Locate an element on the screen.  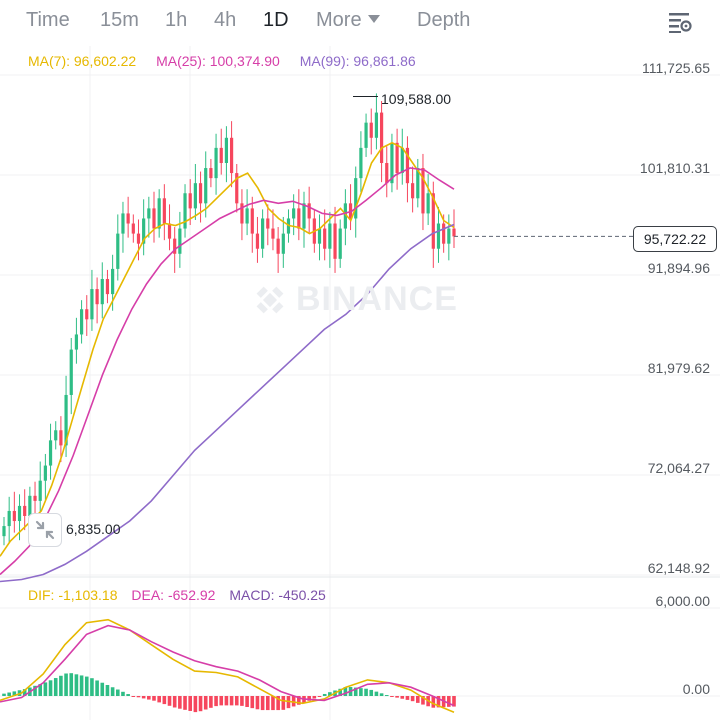
dif-line is located at coordinates (227, 665).